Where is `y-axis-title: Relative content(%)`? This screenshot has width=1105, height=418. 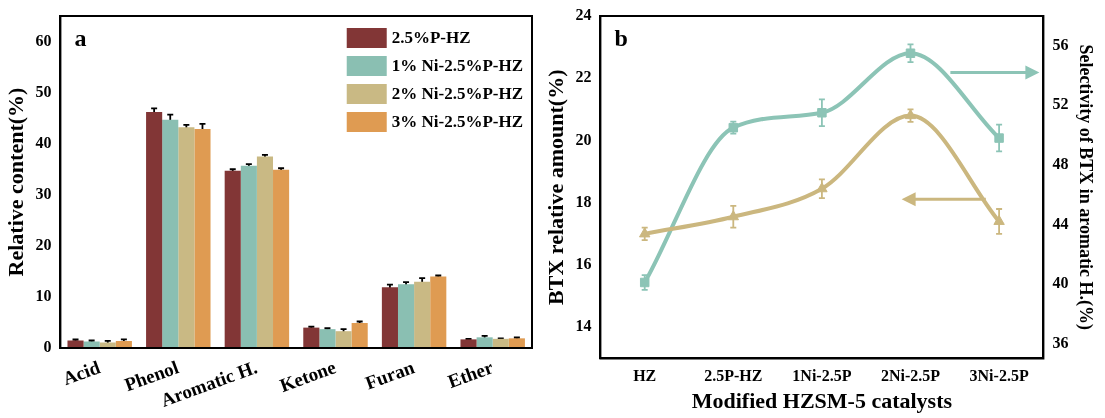 y-axis-title: Relative content(%) is located at coordinates (15, 182).